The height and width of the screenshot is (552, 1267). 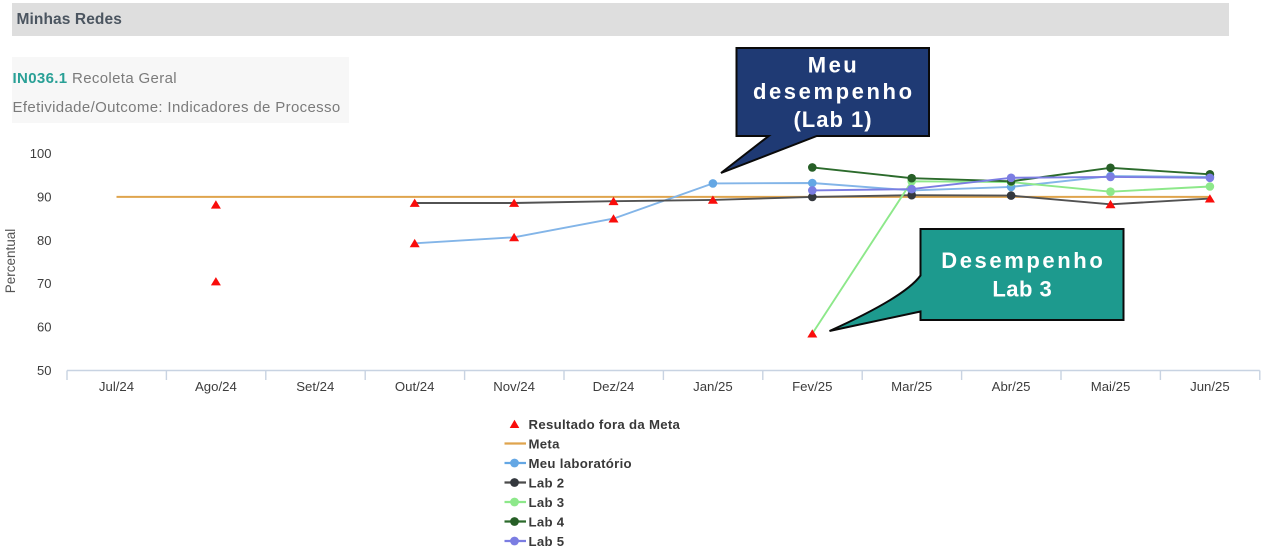 What do you see at coordinates (116, 386) in the screenshot?
I see `svg-text: Jul/24` at bounding box center [116, 386].